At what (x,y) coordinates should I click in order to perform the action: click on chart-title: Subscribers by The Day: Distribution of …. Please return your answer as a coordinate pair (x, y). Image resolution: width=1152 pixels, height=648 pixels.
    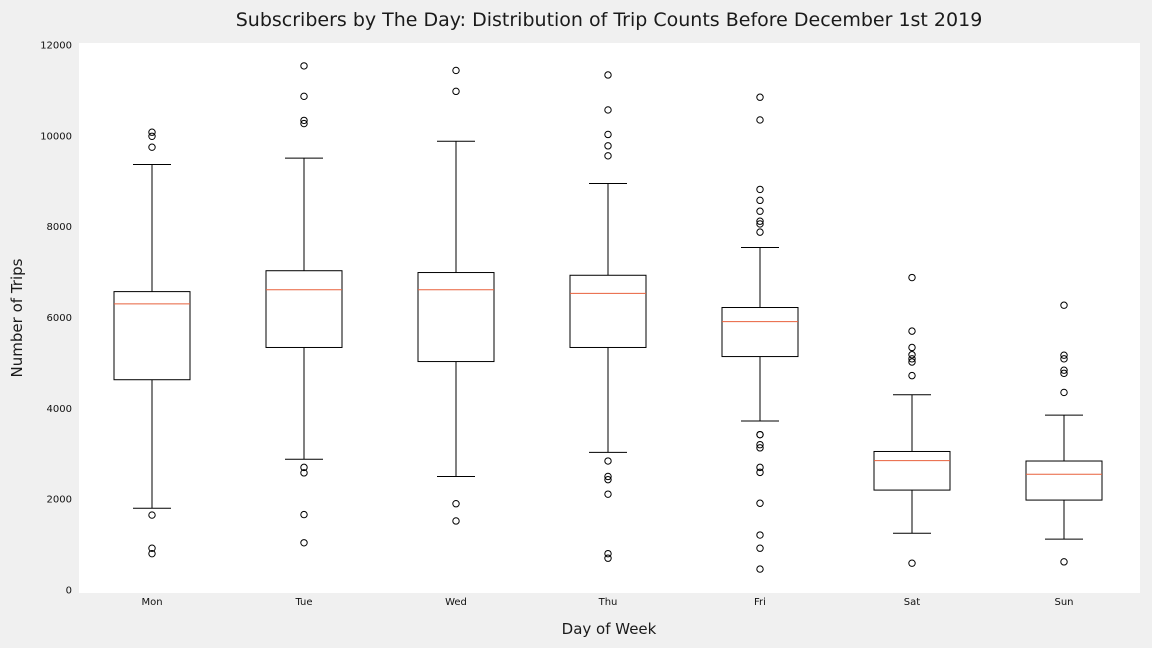
    Looking at the image, I should click on (609, 20).